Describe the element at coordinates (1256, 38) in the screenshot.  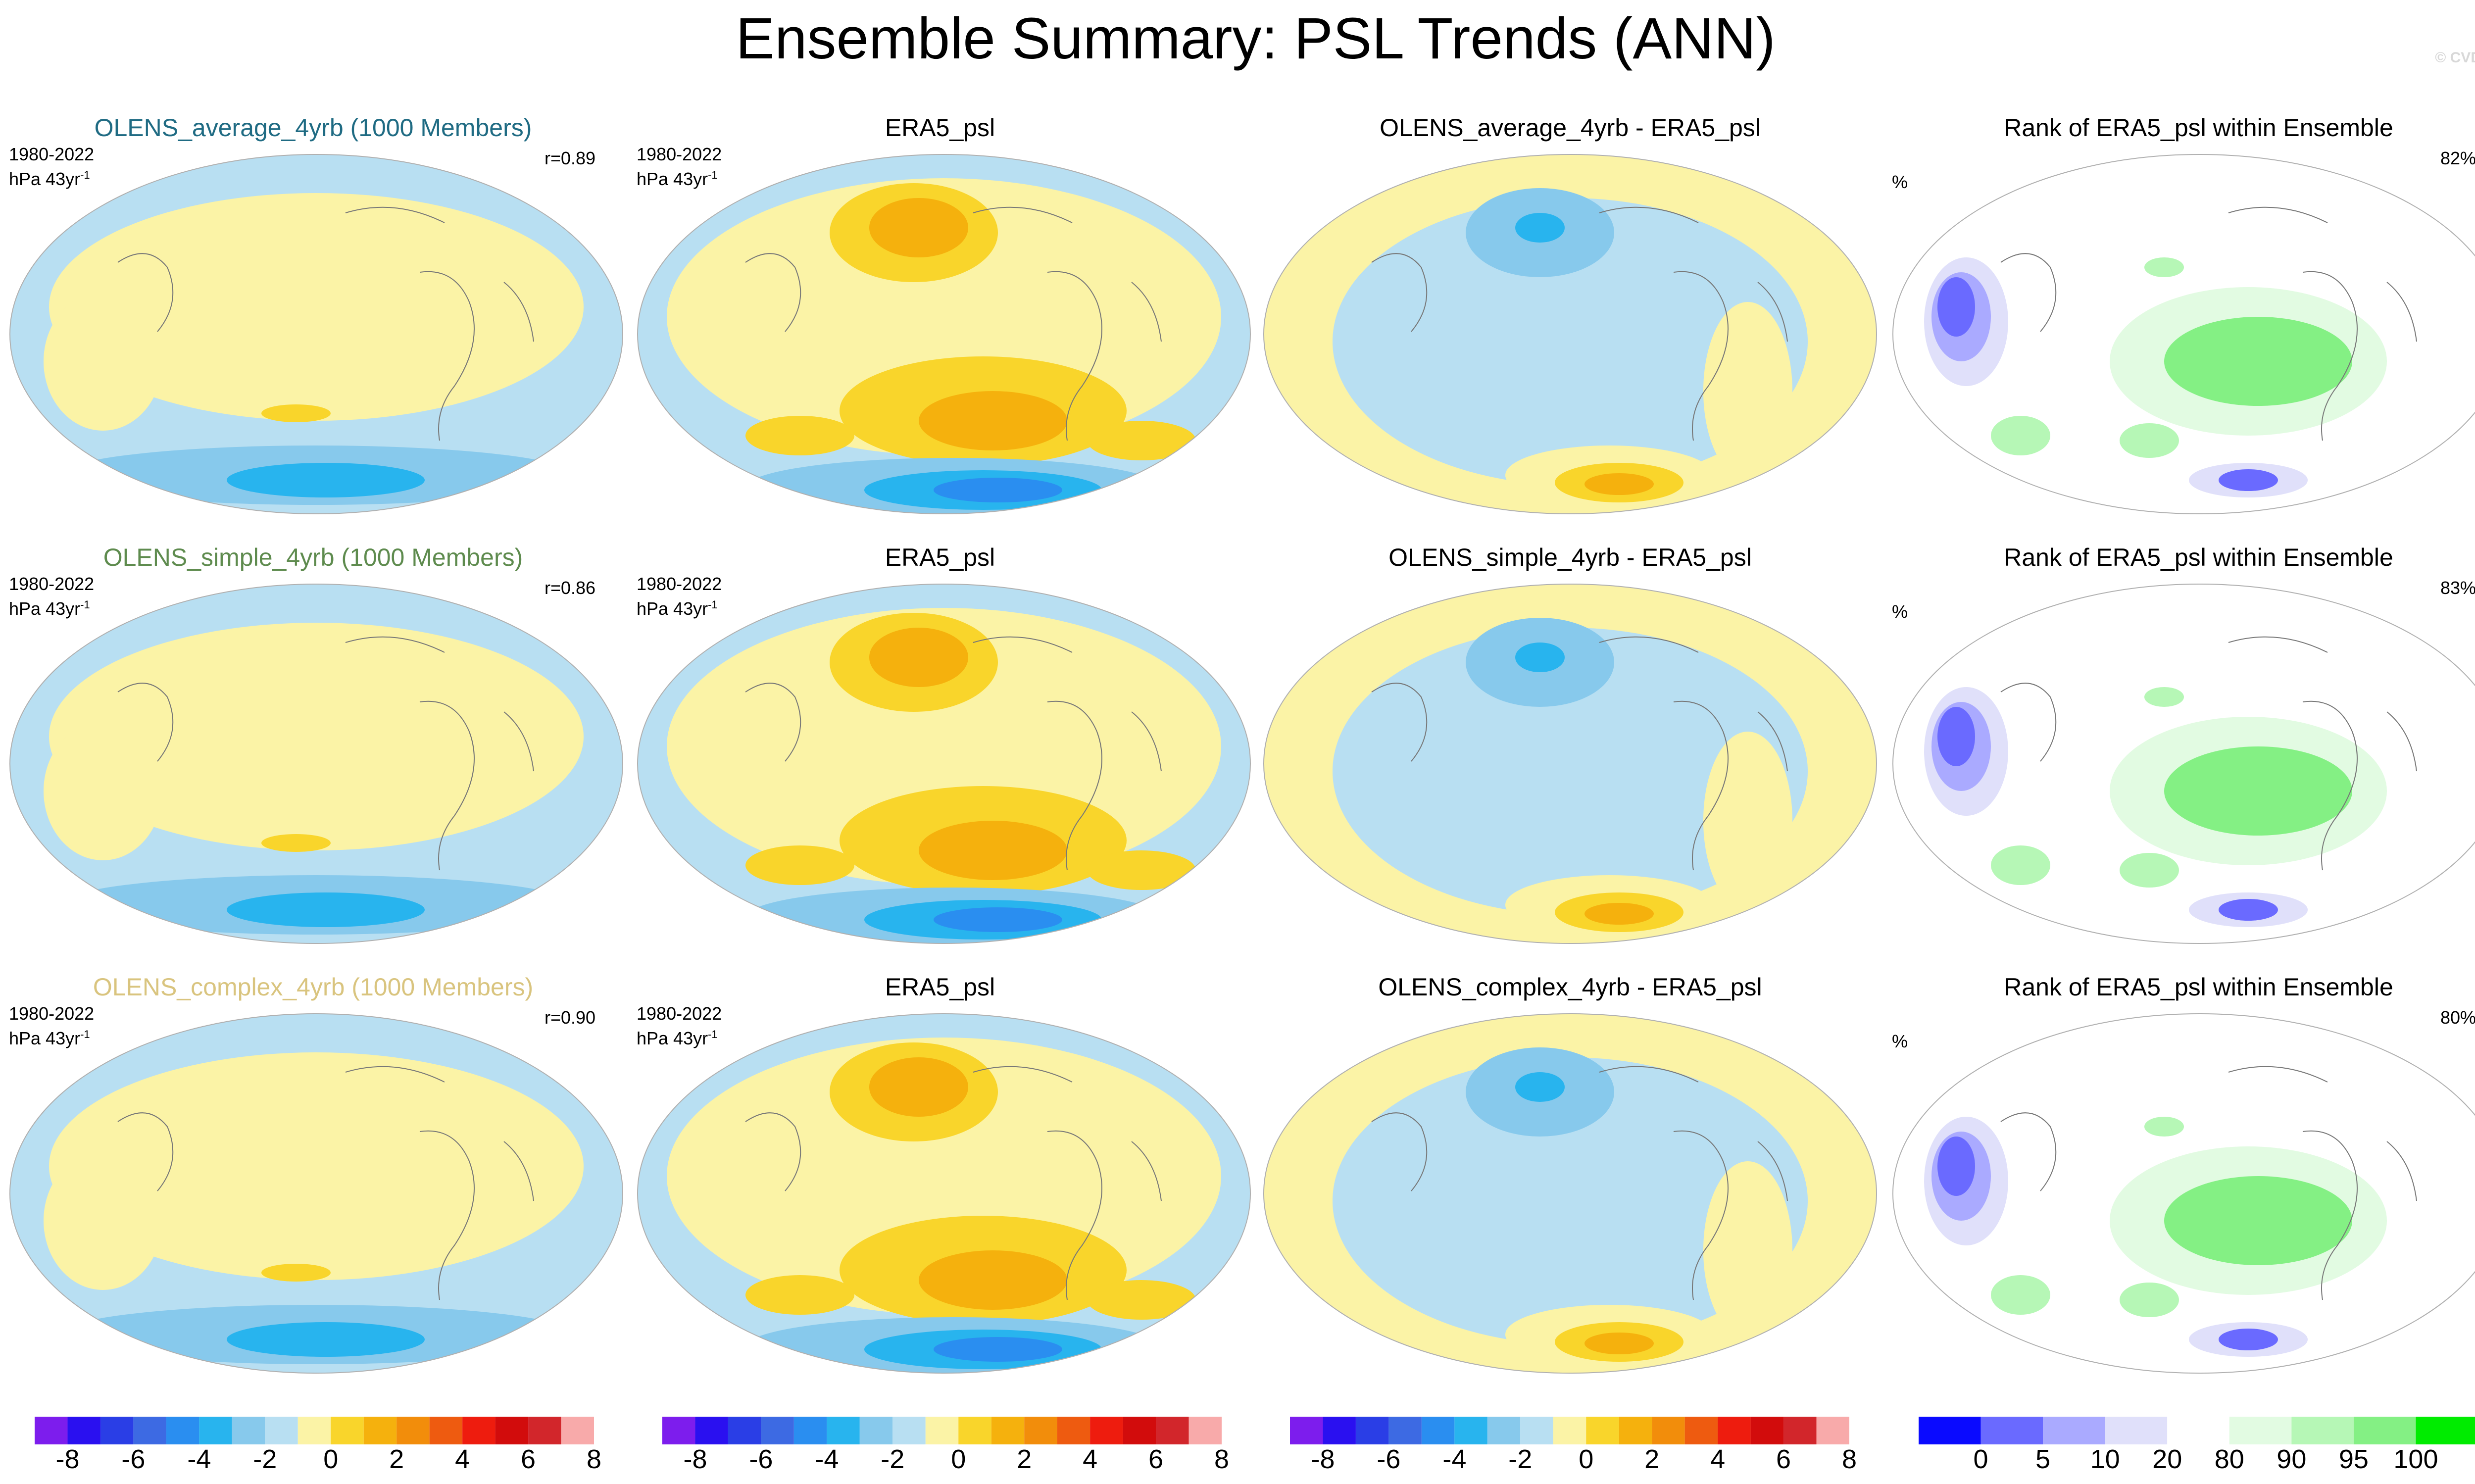
I see `figure-title: Ensemble Summary: PSL Trends (ANN)` at that location.